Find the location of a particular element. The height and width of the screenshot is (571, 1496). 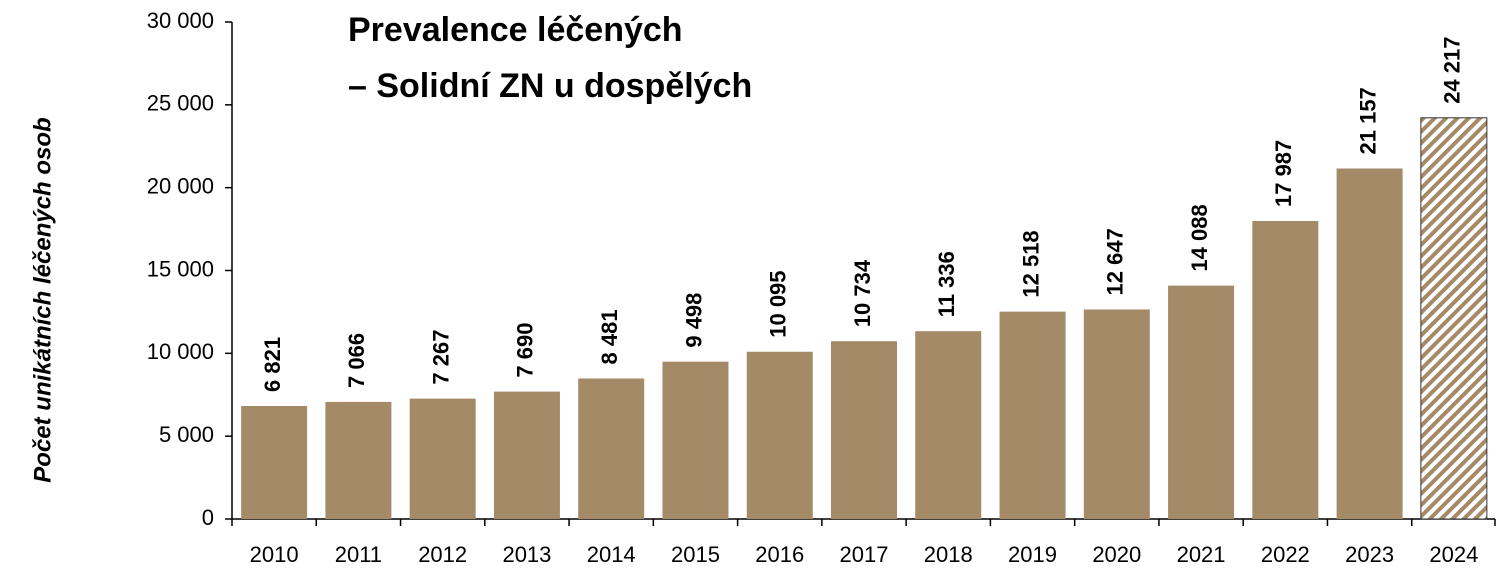

y-tick-label: 0 is located at coordinates (208, 517).